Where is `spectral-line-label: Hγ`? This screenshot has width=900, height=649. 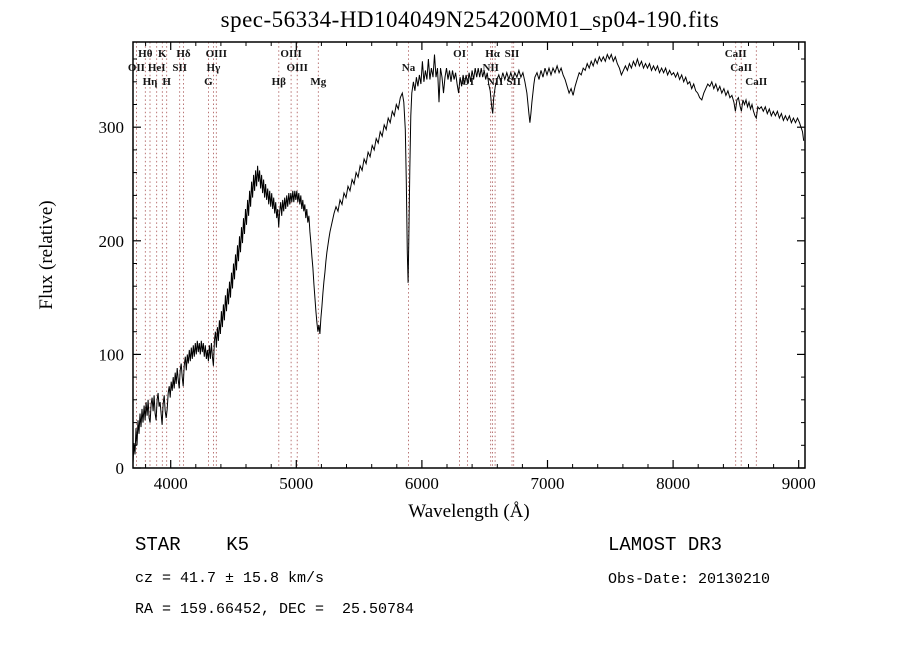 spectral-line-label: Hγ is located at coordinates (214, 68).